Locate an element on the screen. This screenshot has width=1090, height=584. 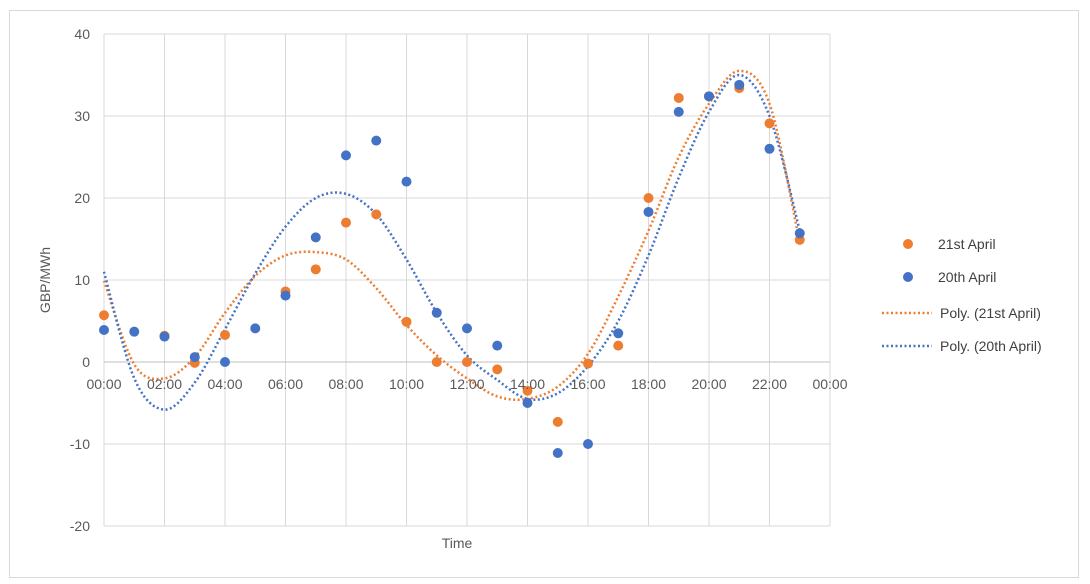
legend-label: Poly. (20th April) is located at coordinates (991, 346).